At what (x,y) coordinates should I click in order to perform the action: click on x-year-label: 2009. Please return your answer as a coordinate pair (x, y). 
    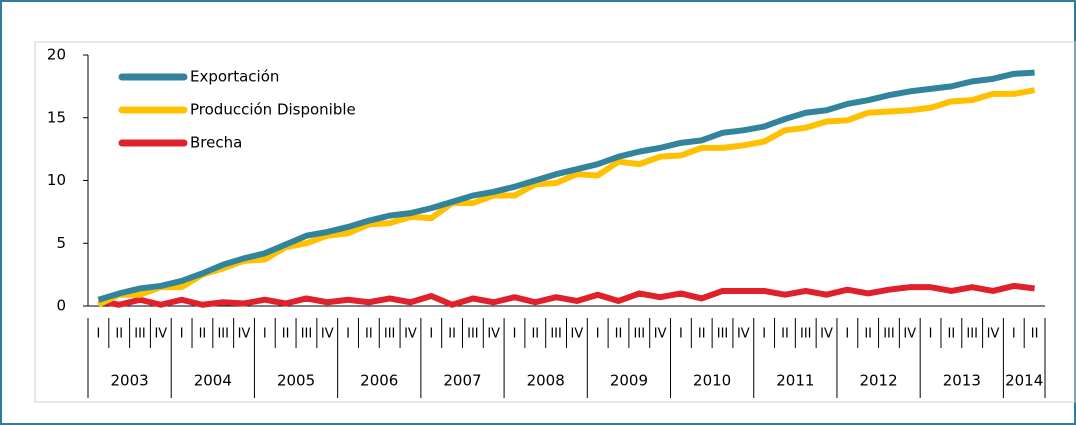
    Looking at the image, I should click on (629, 381).